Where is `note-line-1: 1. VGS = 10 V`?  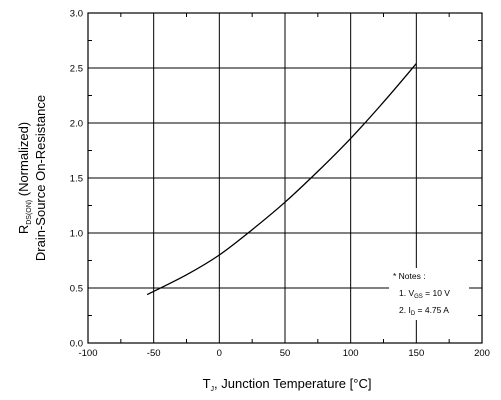 note-line-1: 1. VGS = 10 V is located at coordinates (424, 294).